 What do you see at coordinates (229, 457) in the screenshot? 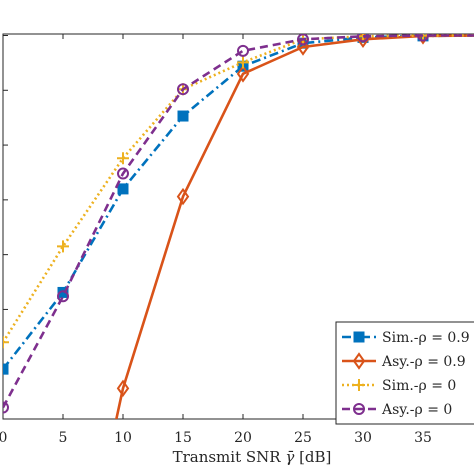
I see `x-axis-label-text: Transmit SNR` at bounding box center [229, 457].